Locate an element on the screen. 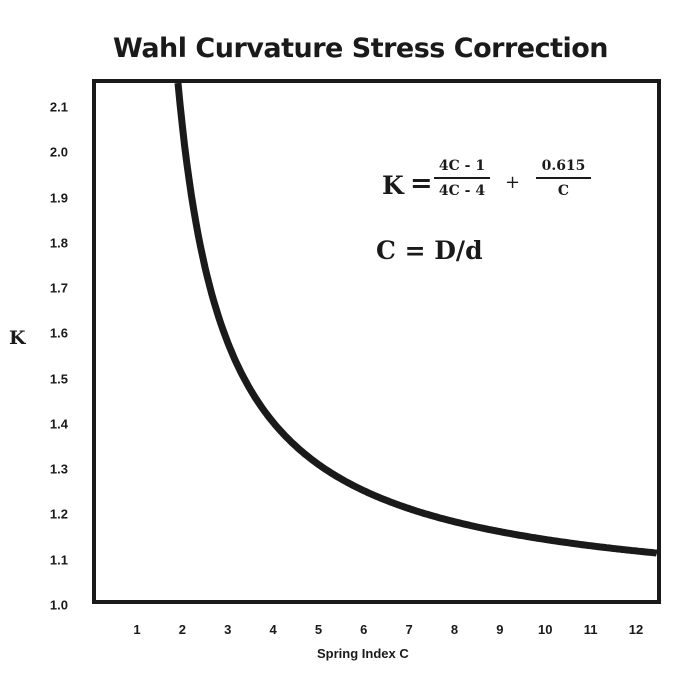  fraction-2-numerator: 0.615 is located at coordinates (563, 166).